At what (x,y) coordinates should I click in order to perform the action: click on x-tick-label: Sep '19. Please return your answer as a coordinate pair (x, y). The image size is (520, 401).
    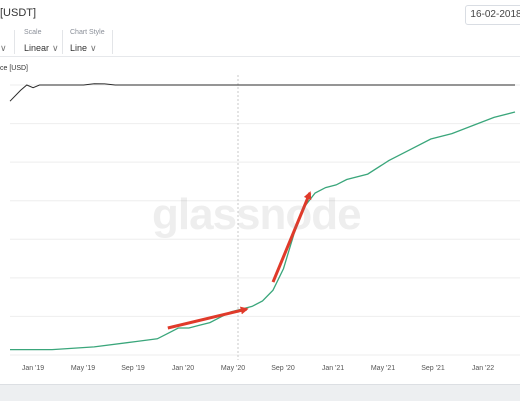
    Looking at the image, I should click on (133, 368).